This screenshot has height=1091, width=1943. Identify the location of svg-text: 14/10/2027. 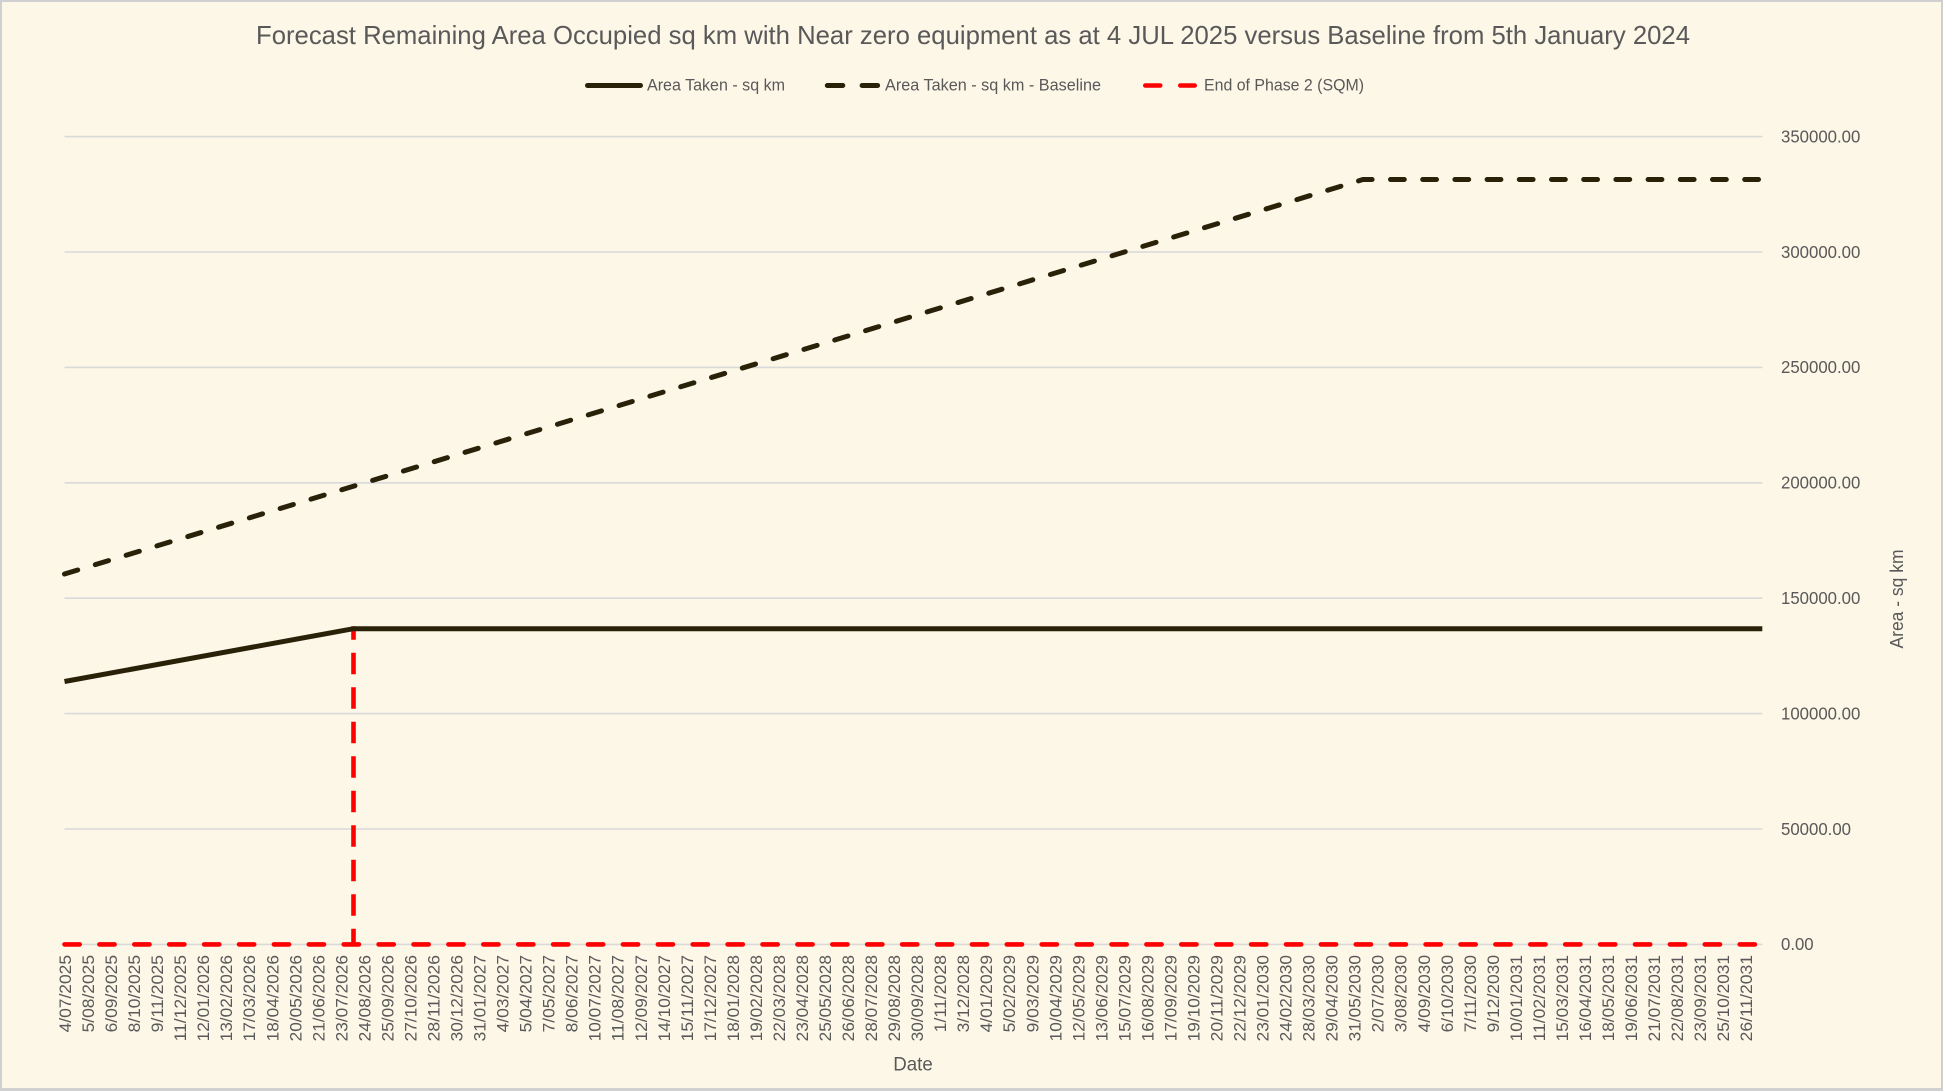
(664, 998).